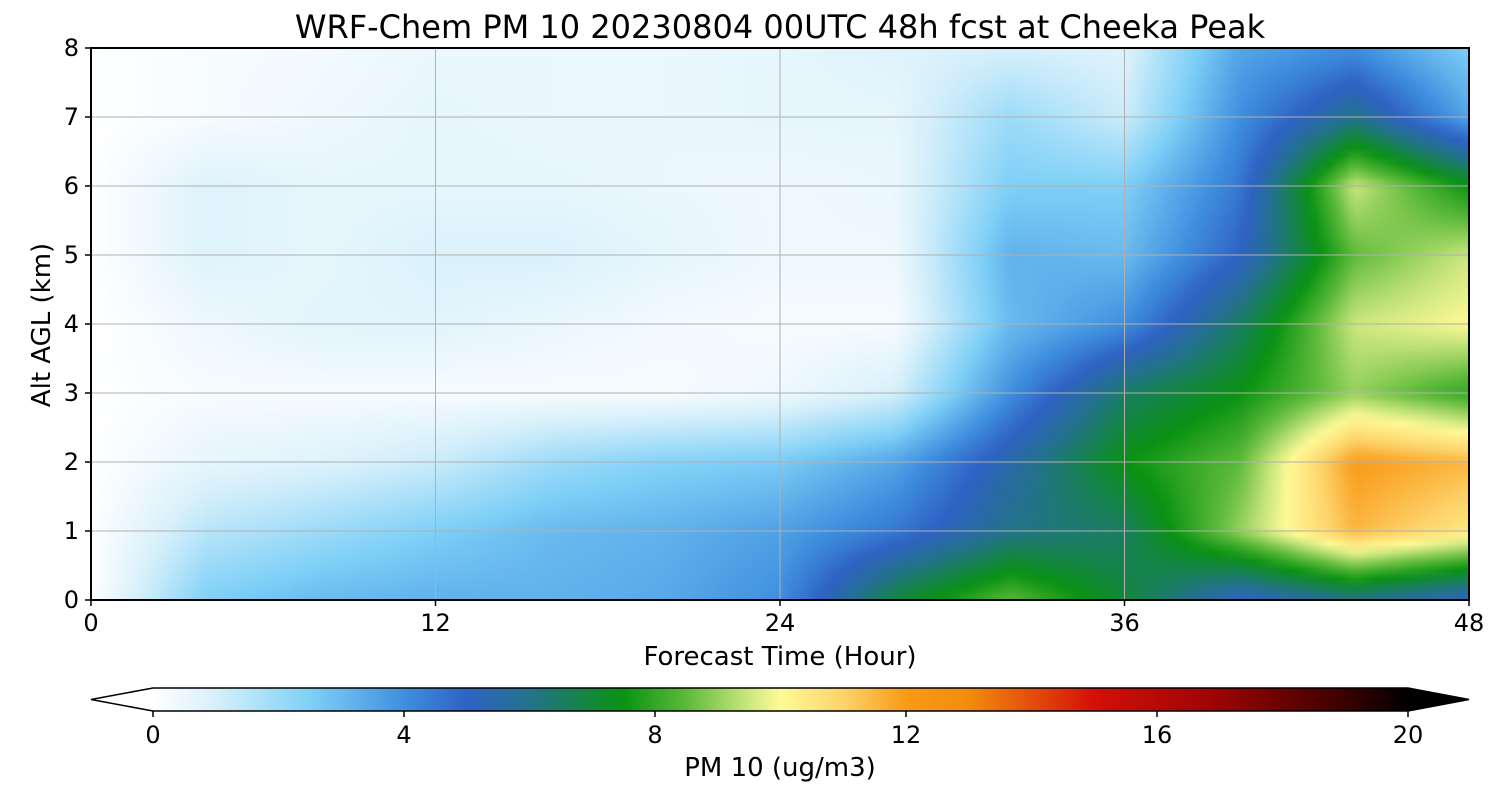  I want to click on colorbar-tick-label: 12, so click(906, 735).